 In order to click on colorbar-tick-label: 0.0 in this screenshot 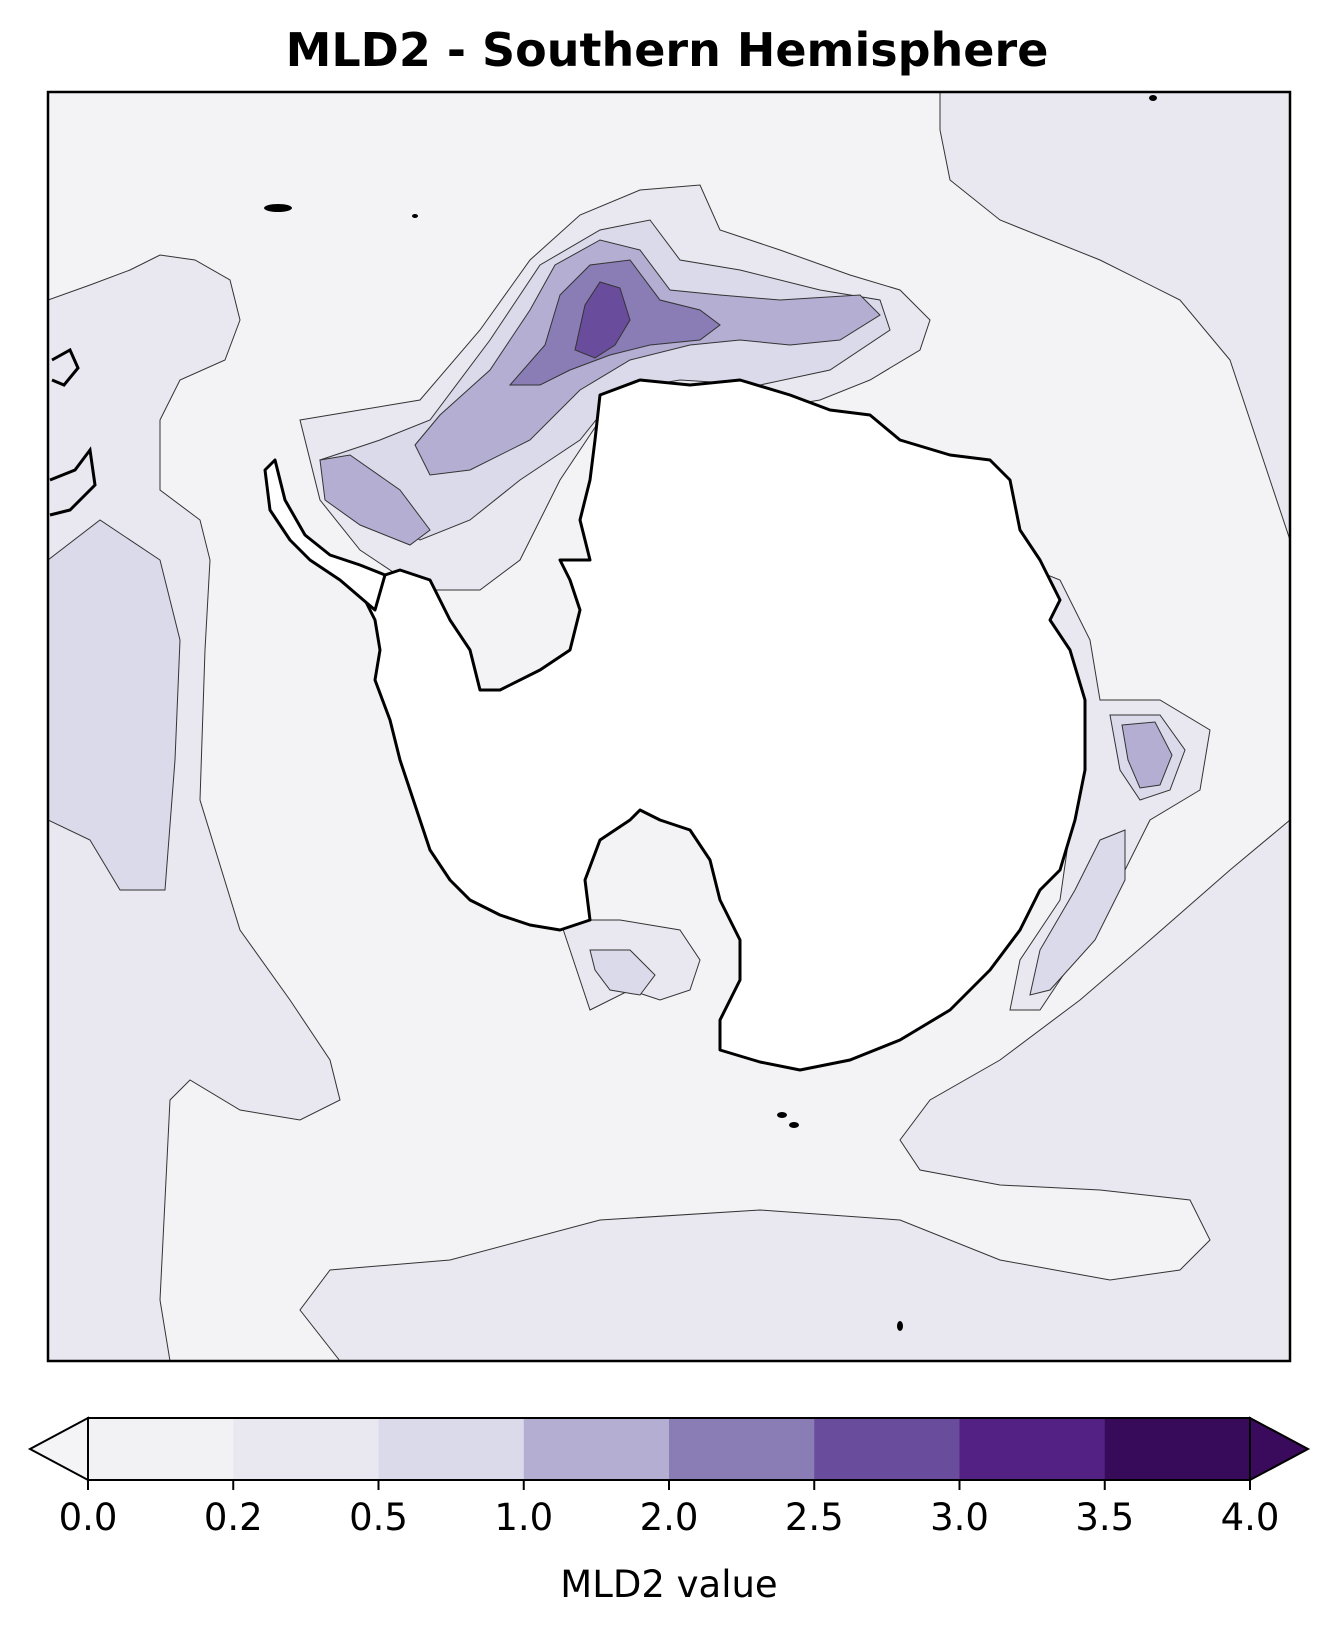, I will do `click(88, 1517)`.